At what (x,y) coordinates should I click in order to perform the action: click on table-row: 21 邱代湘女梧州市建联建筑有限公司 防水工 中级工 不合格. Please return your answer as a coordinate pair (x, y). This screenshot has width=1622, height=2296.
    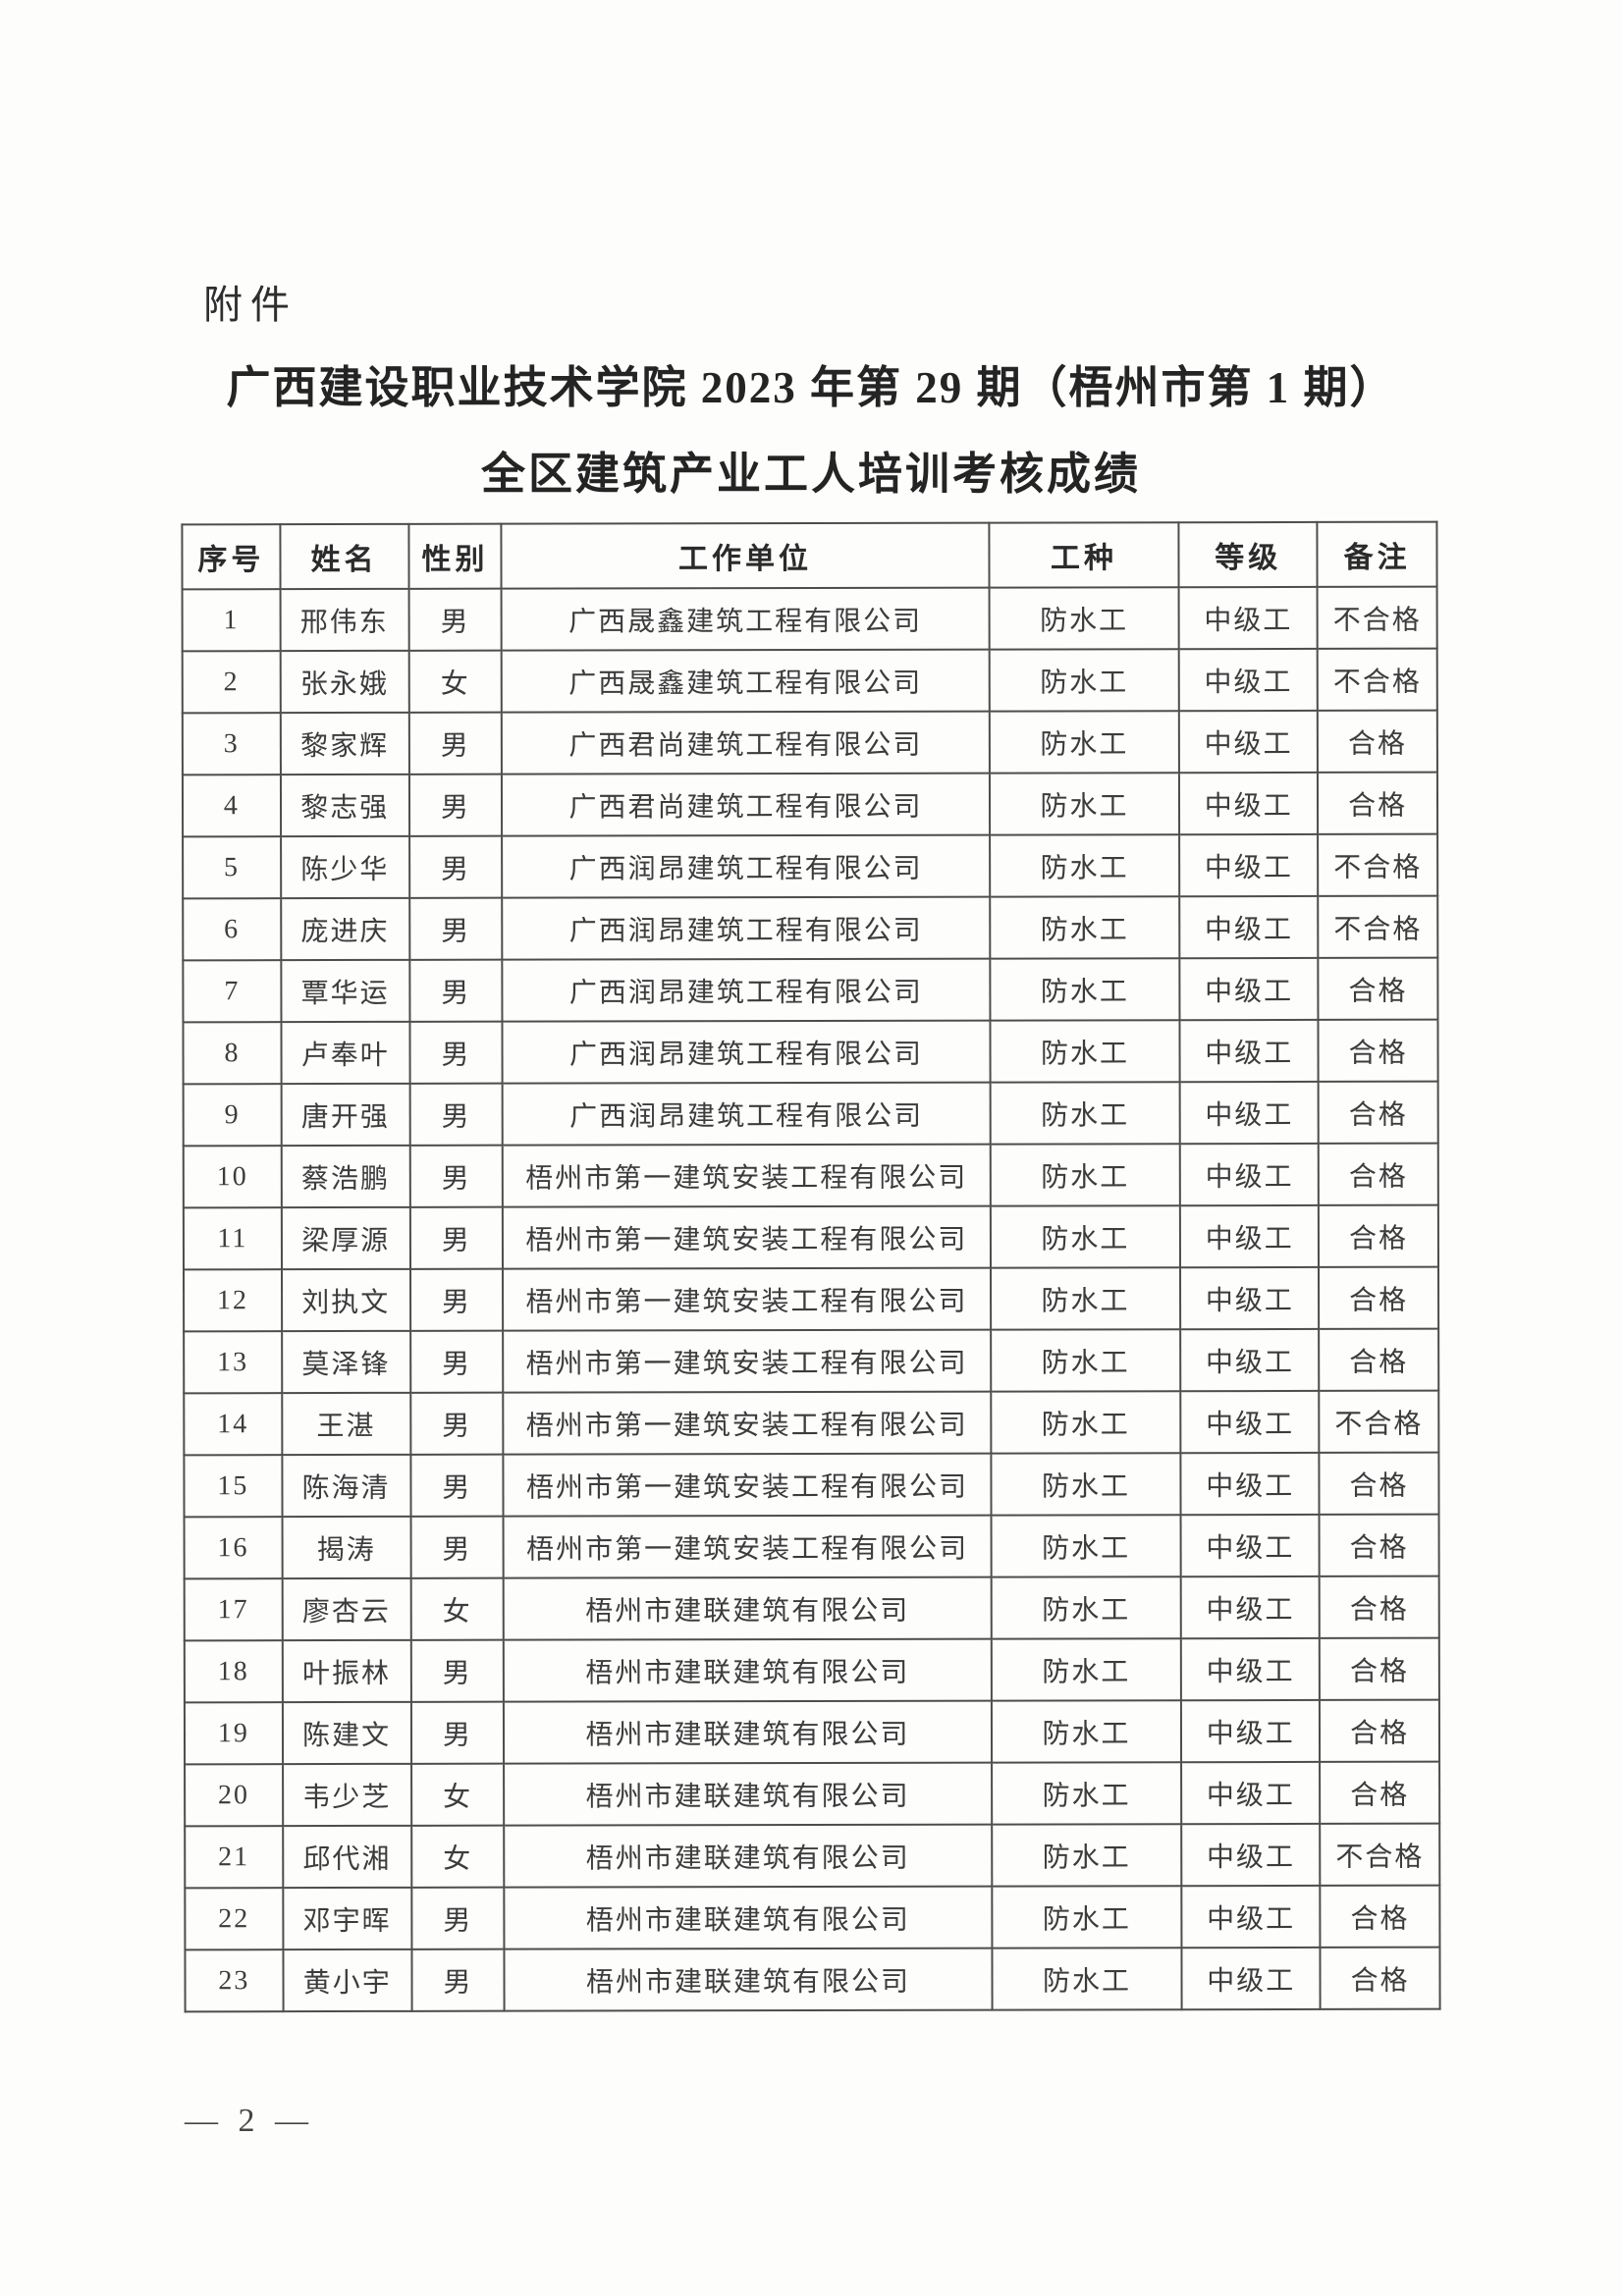
    Looking at the image, I should click on (812, 1856).